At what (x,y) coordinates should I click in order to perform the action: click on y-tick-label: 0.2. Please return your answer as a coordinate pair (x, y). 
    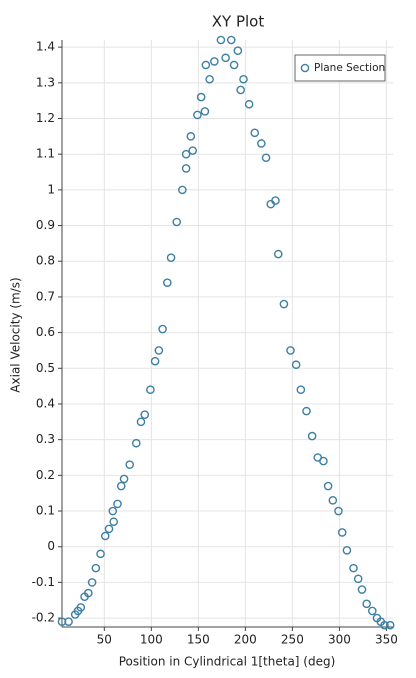
    Looking at the image, I should click on (45, 475).